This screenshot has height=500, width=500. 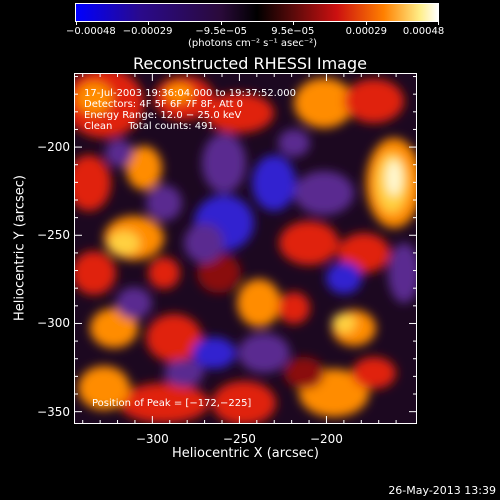 I want to click on colorbar-tick-label: 0.00048, so click(x=423, y=31).